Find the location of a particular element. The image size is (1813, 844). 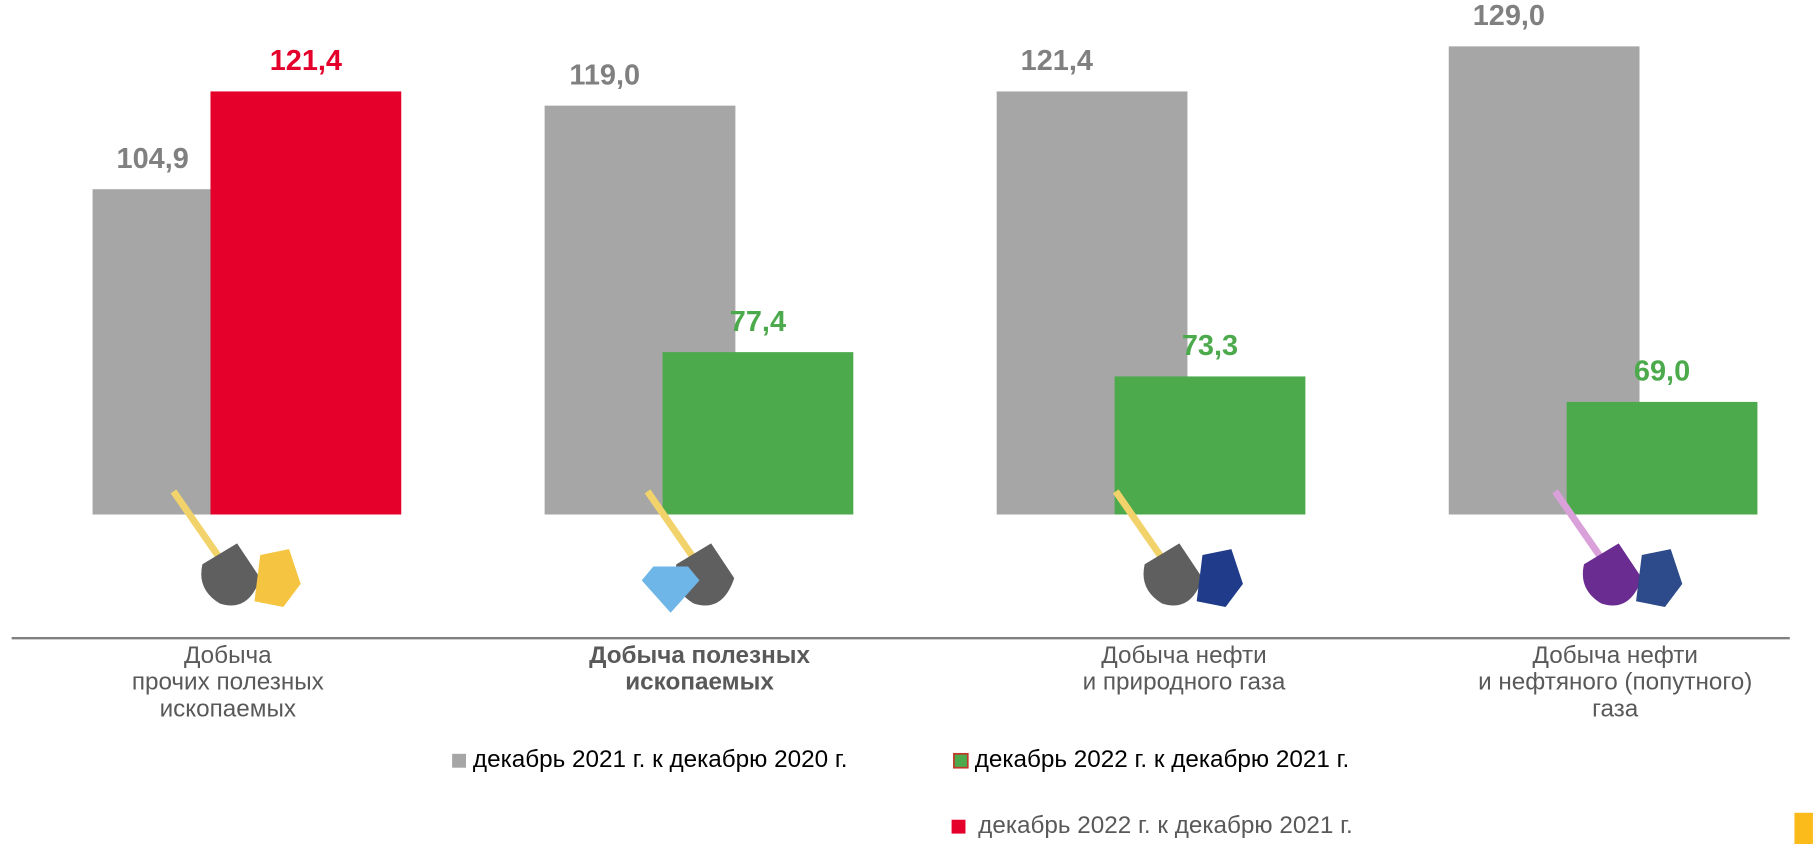

value-label: 119,0 is located at coordinates (604, 75).